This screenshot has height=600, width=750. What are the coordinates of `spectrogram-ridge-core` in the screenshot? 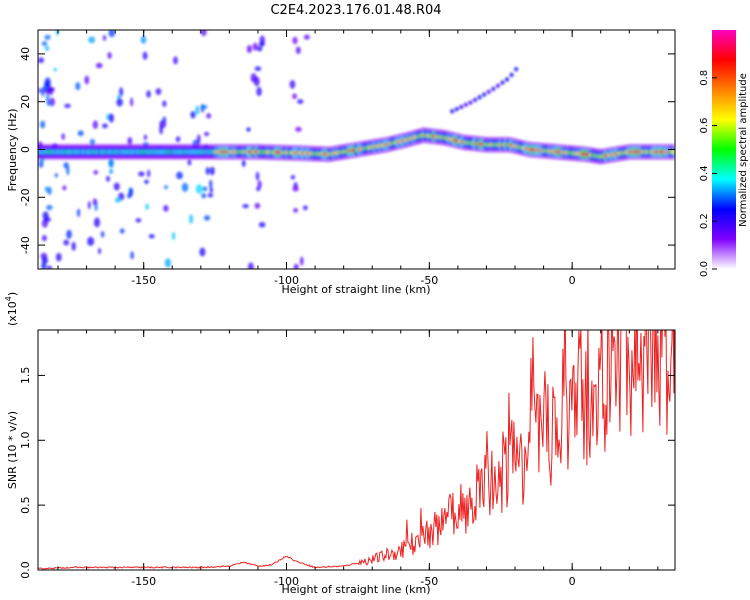 It's located at (673, 152).